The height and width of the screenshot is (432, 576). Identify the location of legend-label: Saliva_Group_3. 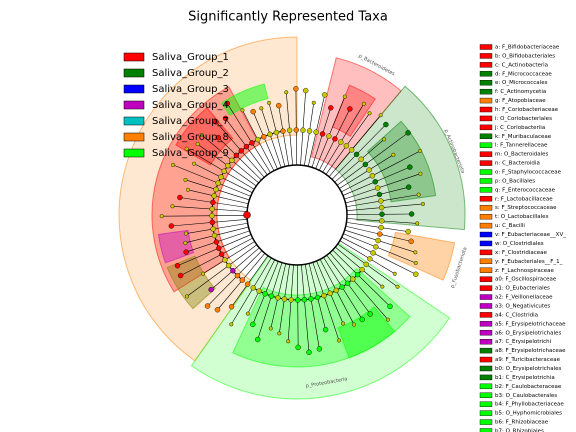
(190, 89).